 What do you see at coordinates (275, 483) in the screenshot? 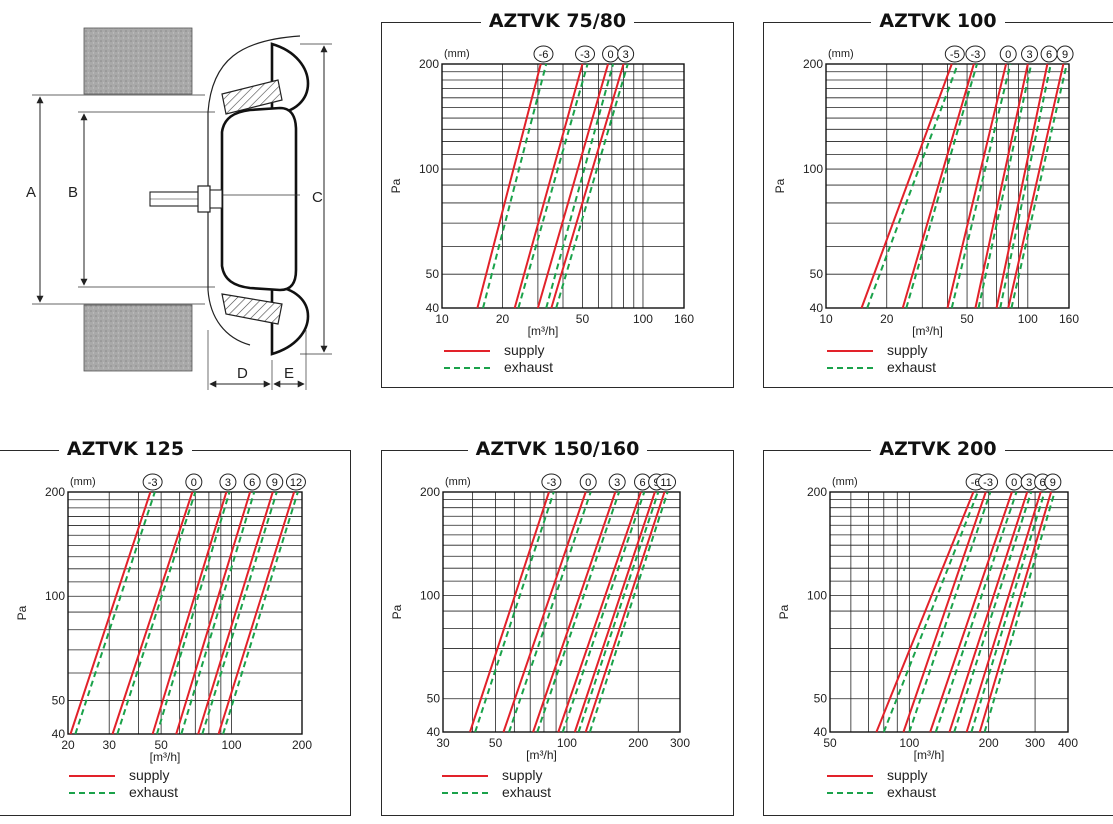
I see `setting-label: 9` at bounding box center [275, 483].